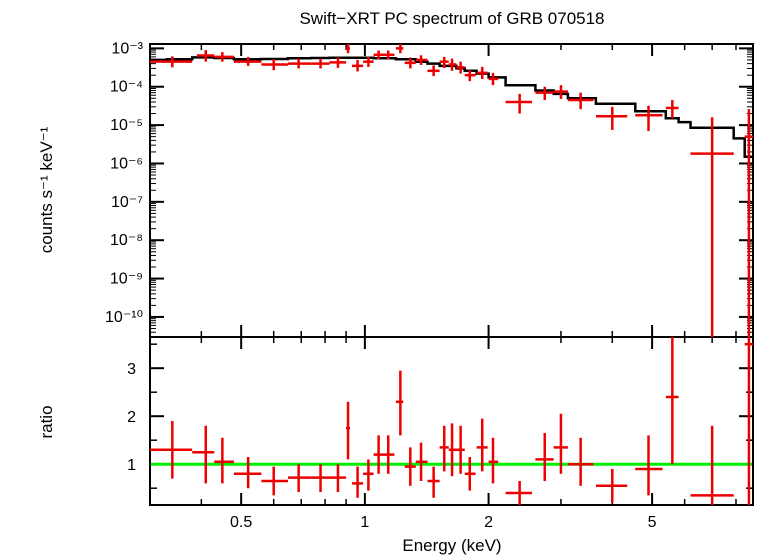 The height and width of the screenshot is (556, 758). I want to click on spectrum-y-axis-label: counts s⁻¹ keV⁻¹, so click(46, 189).